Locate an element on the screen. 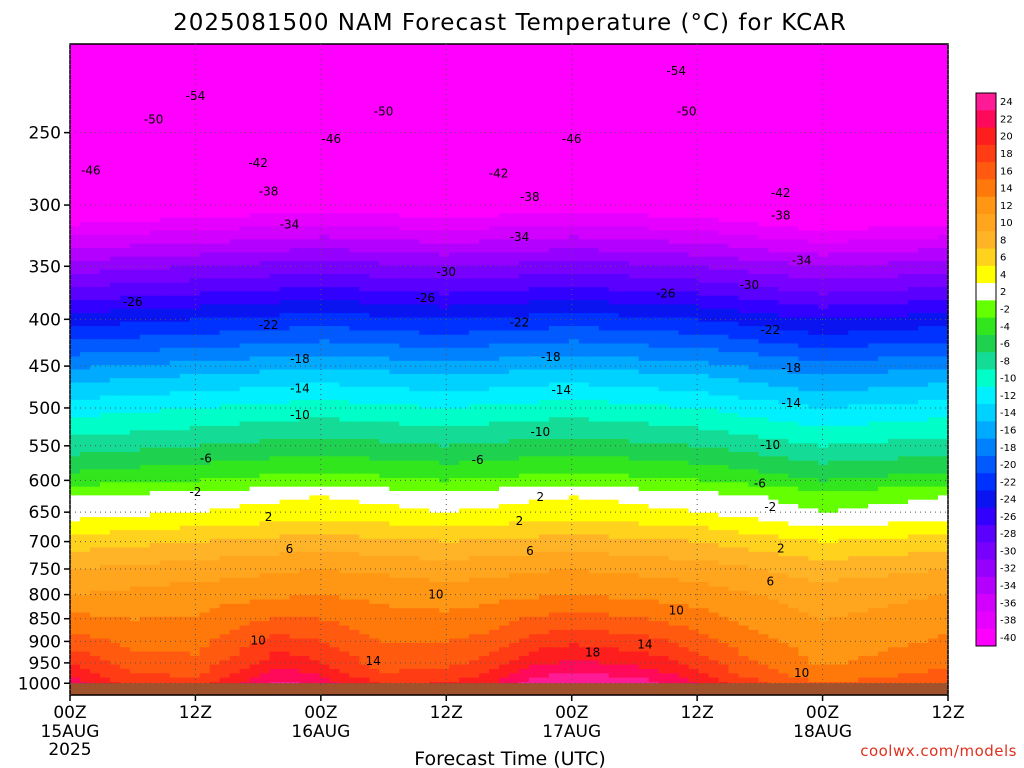 Image resolution: width=1024 pixels, height=768 pixels. colorbar-label: -2 is located at coordinates (1005, 310).